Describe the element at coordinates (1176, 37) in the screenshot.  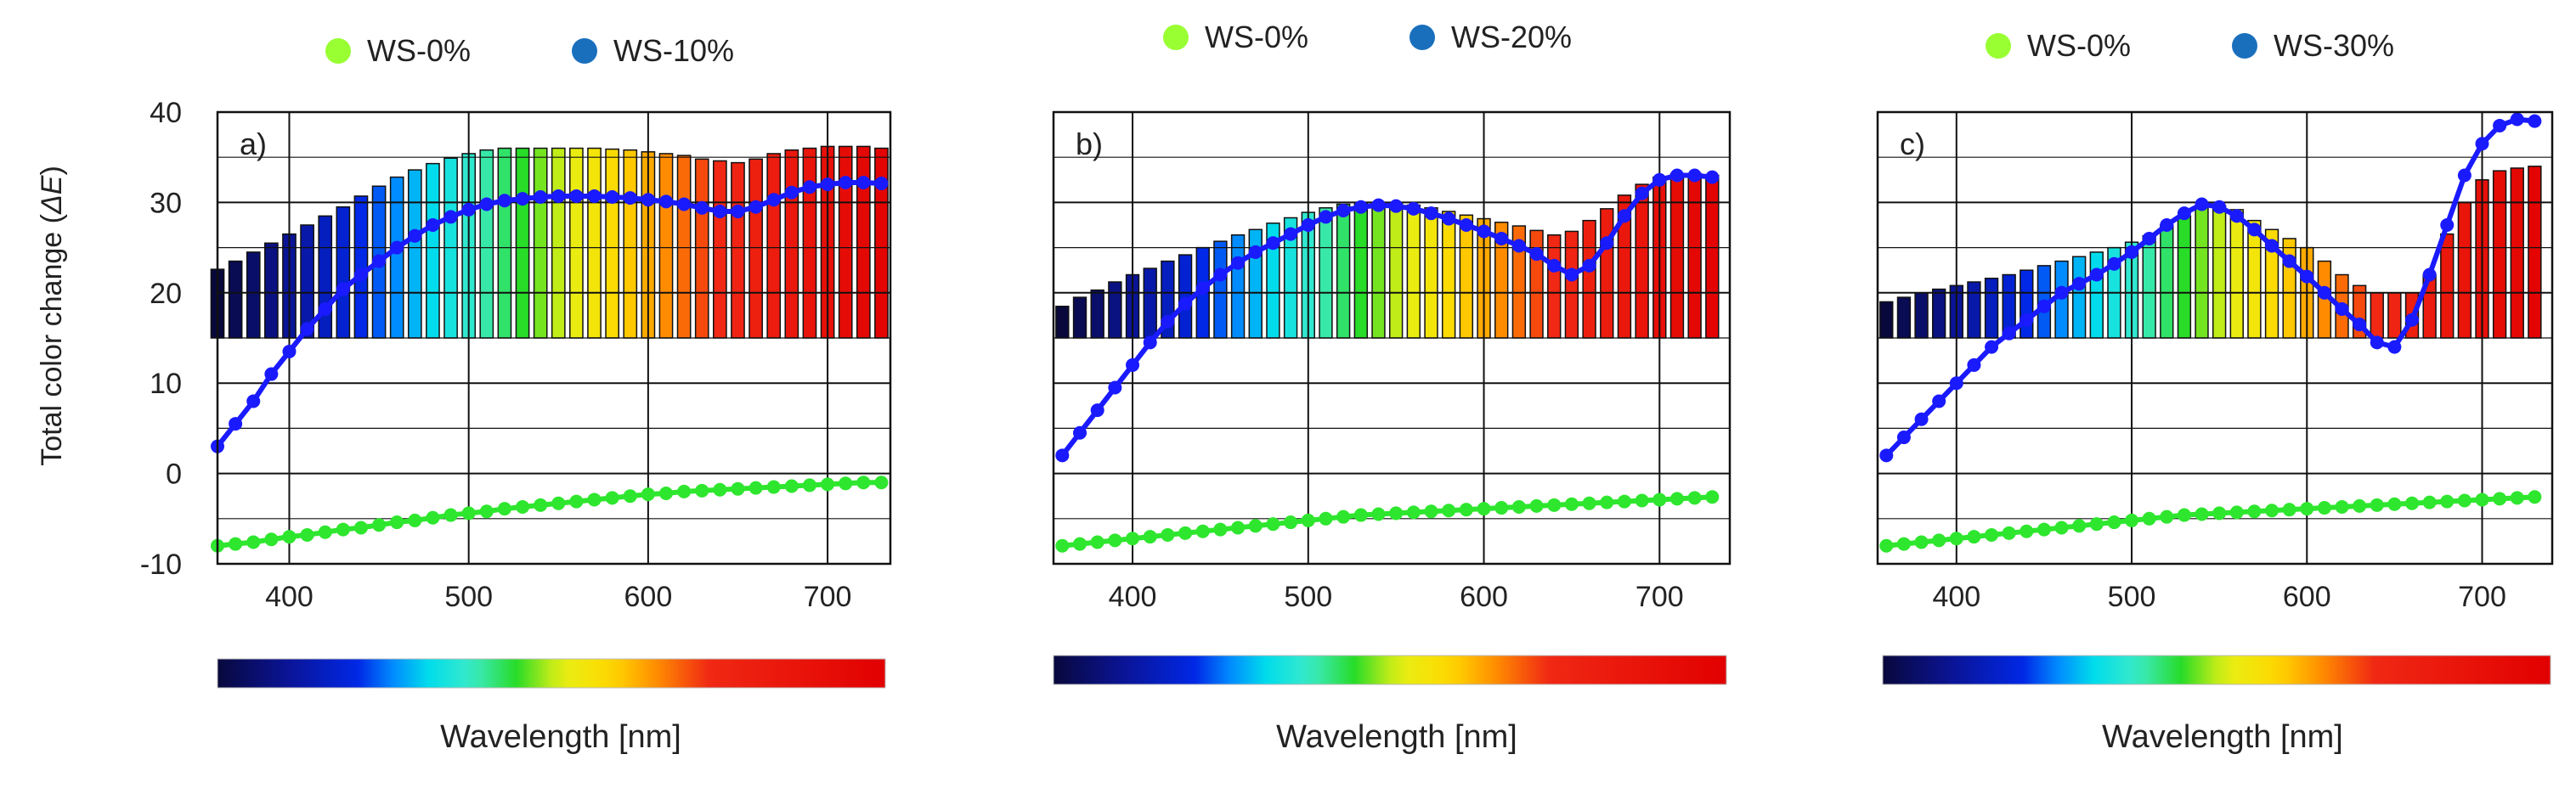
I see `legend-marker` at that location.